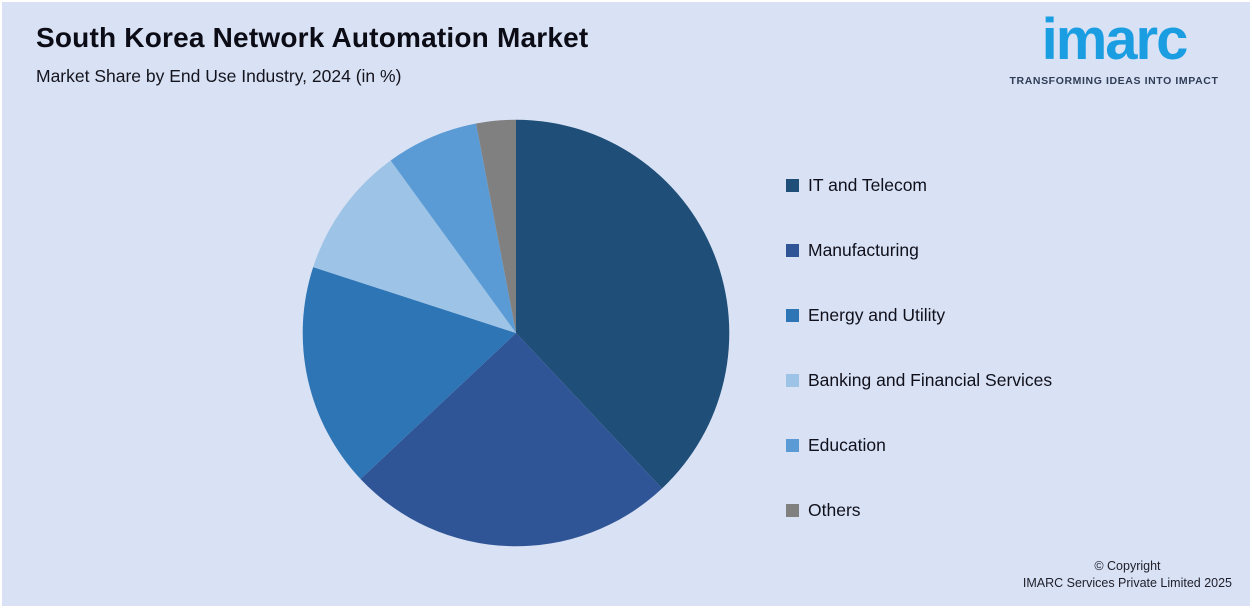  Describe the element at coordinates (1127, 566) in the screenshot. I see `copyright-line1: © Copyright` at that location.